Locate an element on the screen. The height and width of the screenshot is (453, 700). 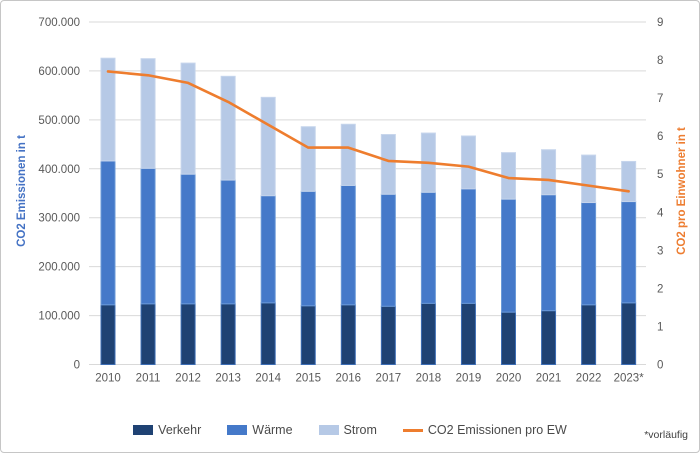
x-axis-label: 2015 is located at coordinates (308, 379).